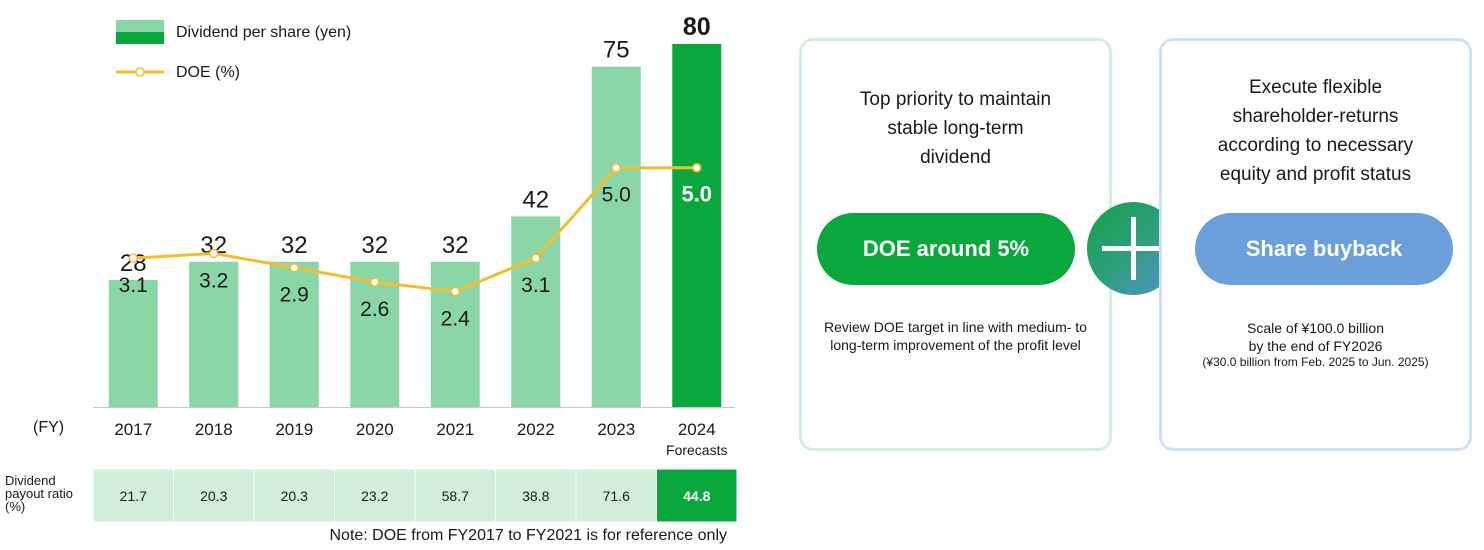 Image resolution: width=1484 pixels, height=550 pixels. I want to click on doe-point-2024, so click(697, 167).